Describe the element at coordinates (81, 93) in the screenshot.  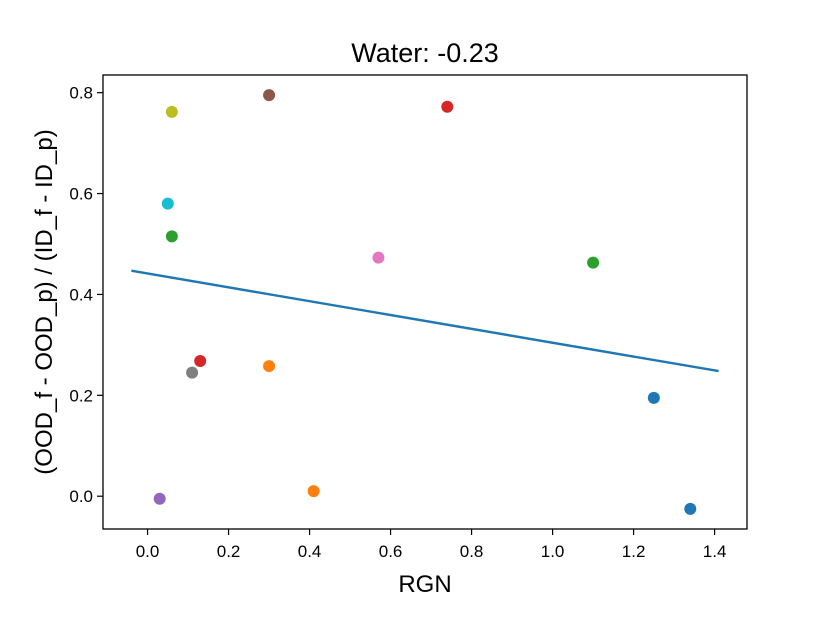
I see `y-tick-label: 0.8` at that location.